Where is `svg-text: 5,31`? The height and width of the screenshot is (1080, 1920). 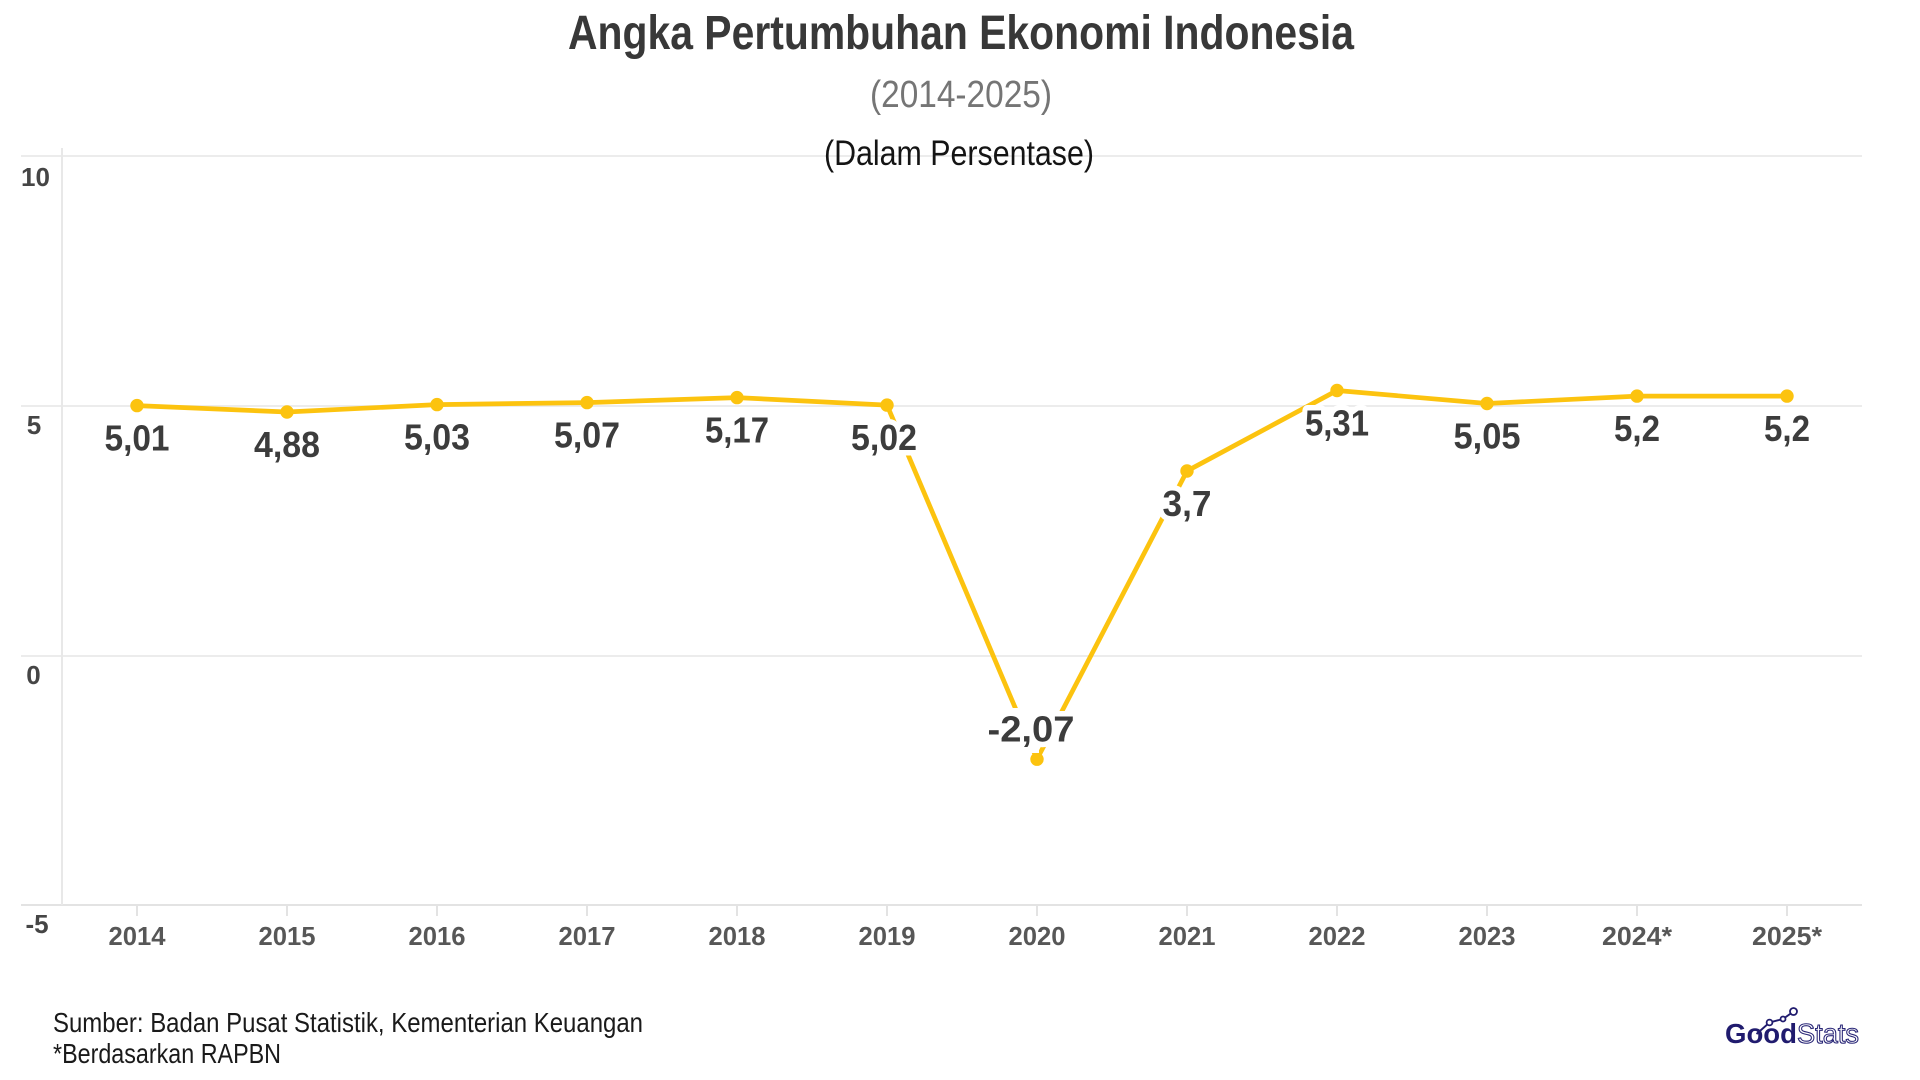 svg-text: 5,31 is located at coordinates (1337, 423).